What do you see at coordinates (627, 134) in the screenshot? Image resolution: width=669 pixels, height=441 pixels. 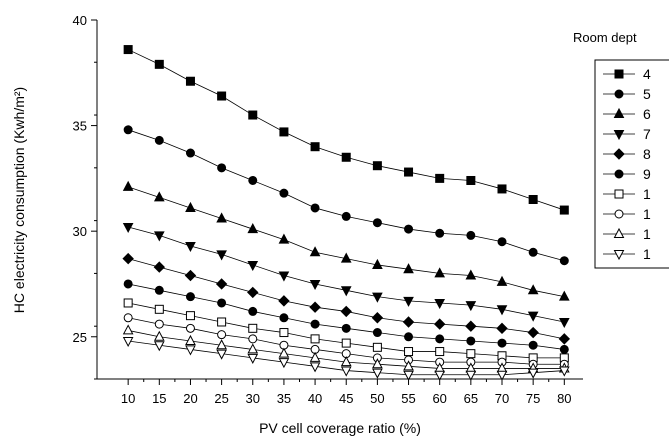 I see `legend-entry: 7` at bounding box center [627, 134].